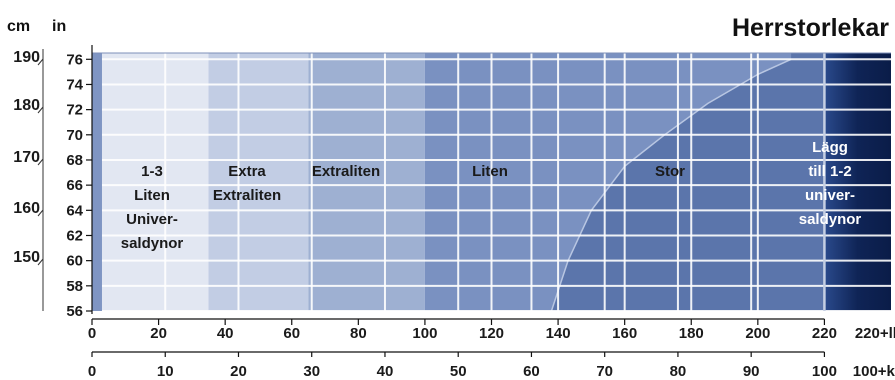 The width and height of the screenshot is (895, 380). What do you see at coordinates (26, 157) in the screenshot?
I see `cm-tick-label: 170` at bounding box center [26, 157].